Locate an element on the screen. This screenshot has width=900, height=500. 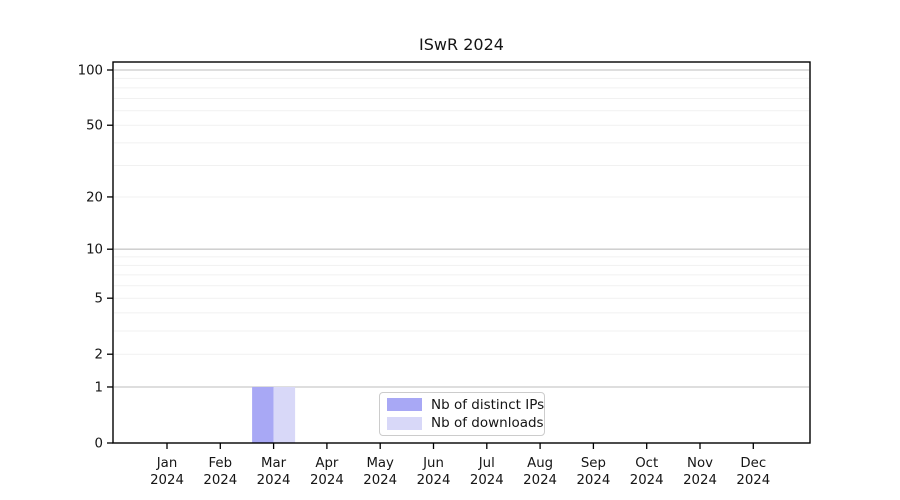
legend-item-distinct-ips: Nb of distinct IPs is located at coordinates (465, 404).